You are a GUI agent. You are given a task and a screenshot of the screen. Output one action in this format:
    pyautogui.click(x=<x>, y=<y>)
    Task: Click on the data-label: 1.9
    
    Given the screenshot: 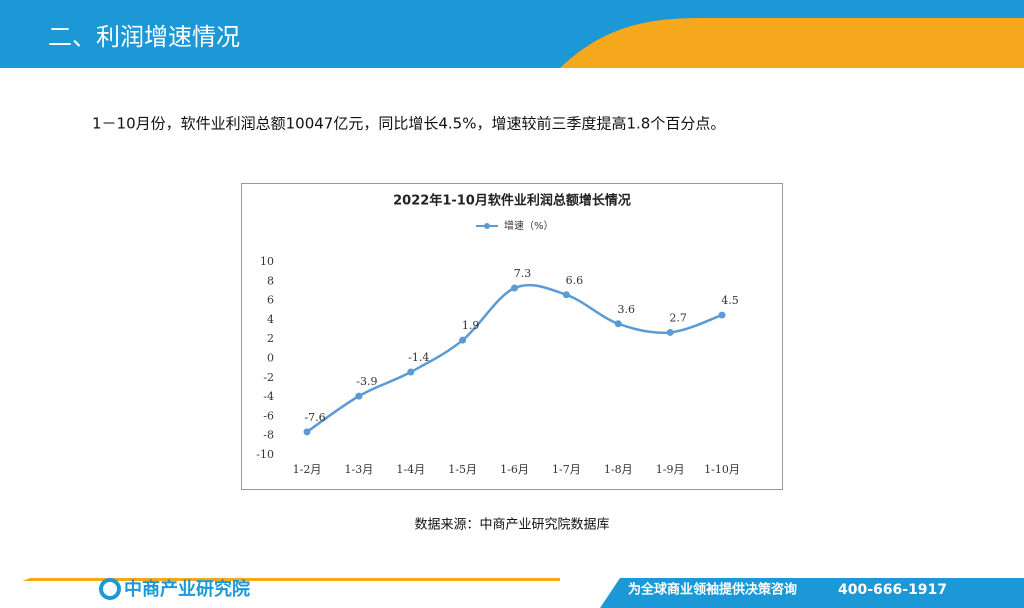 What is the action you would take?
    pyautogui.click(x=471, y=325)
    